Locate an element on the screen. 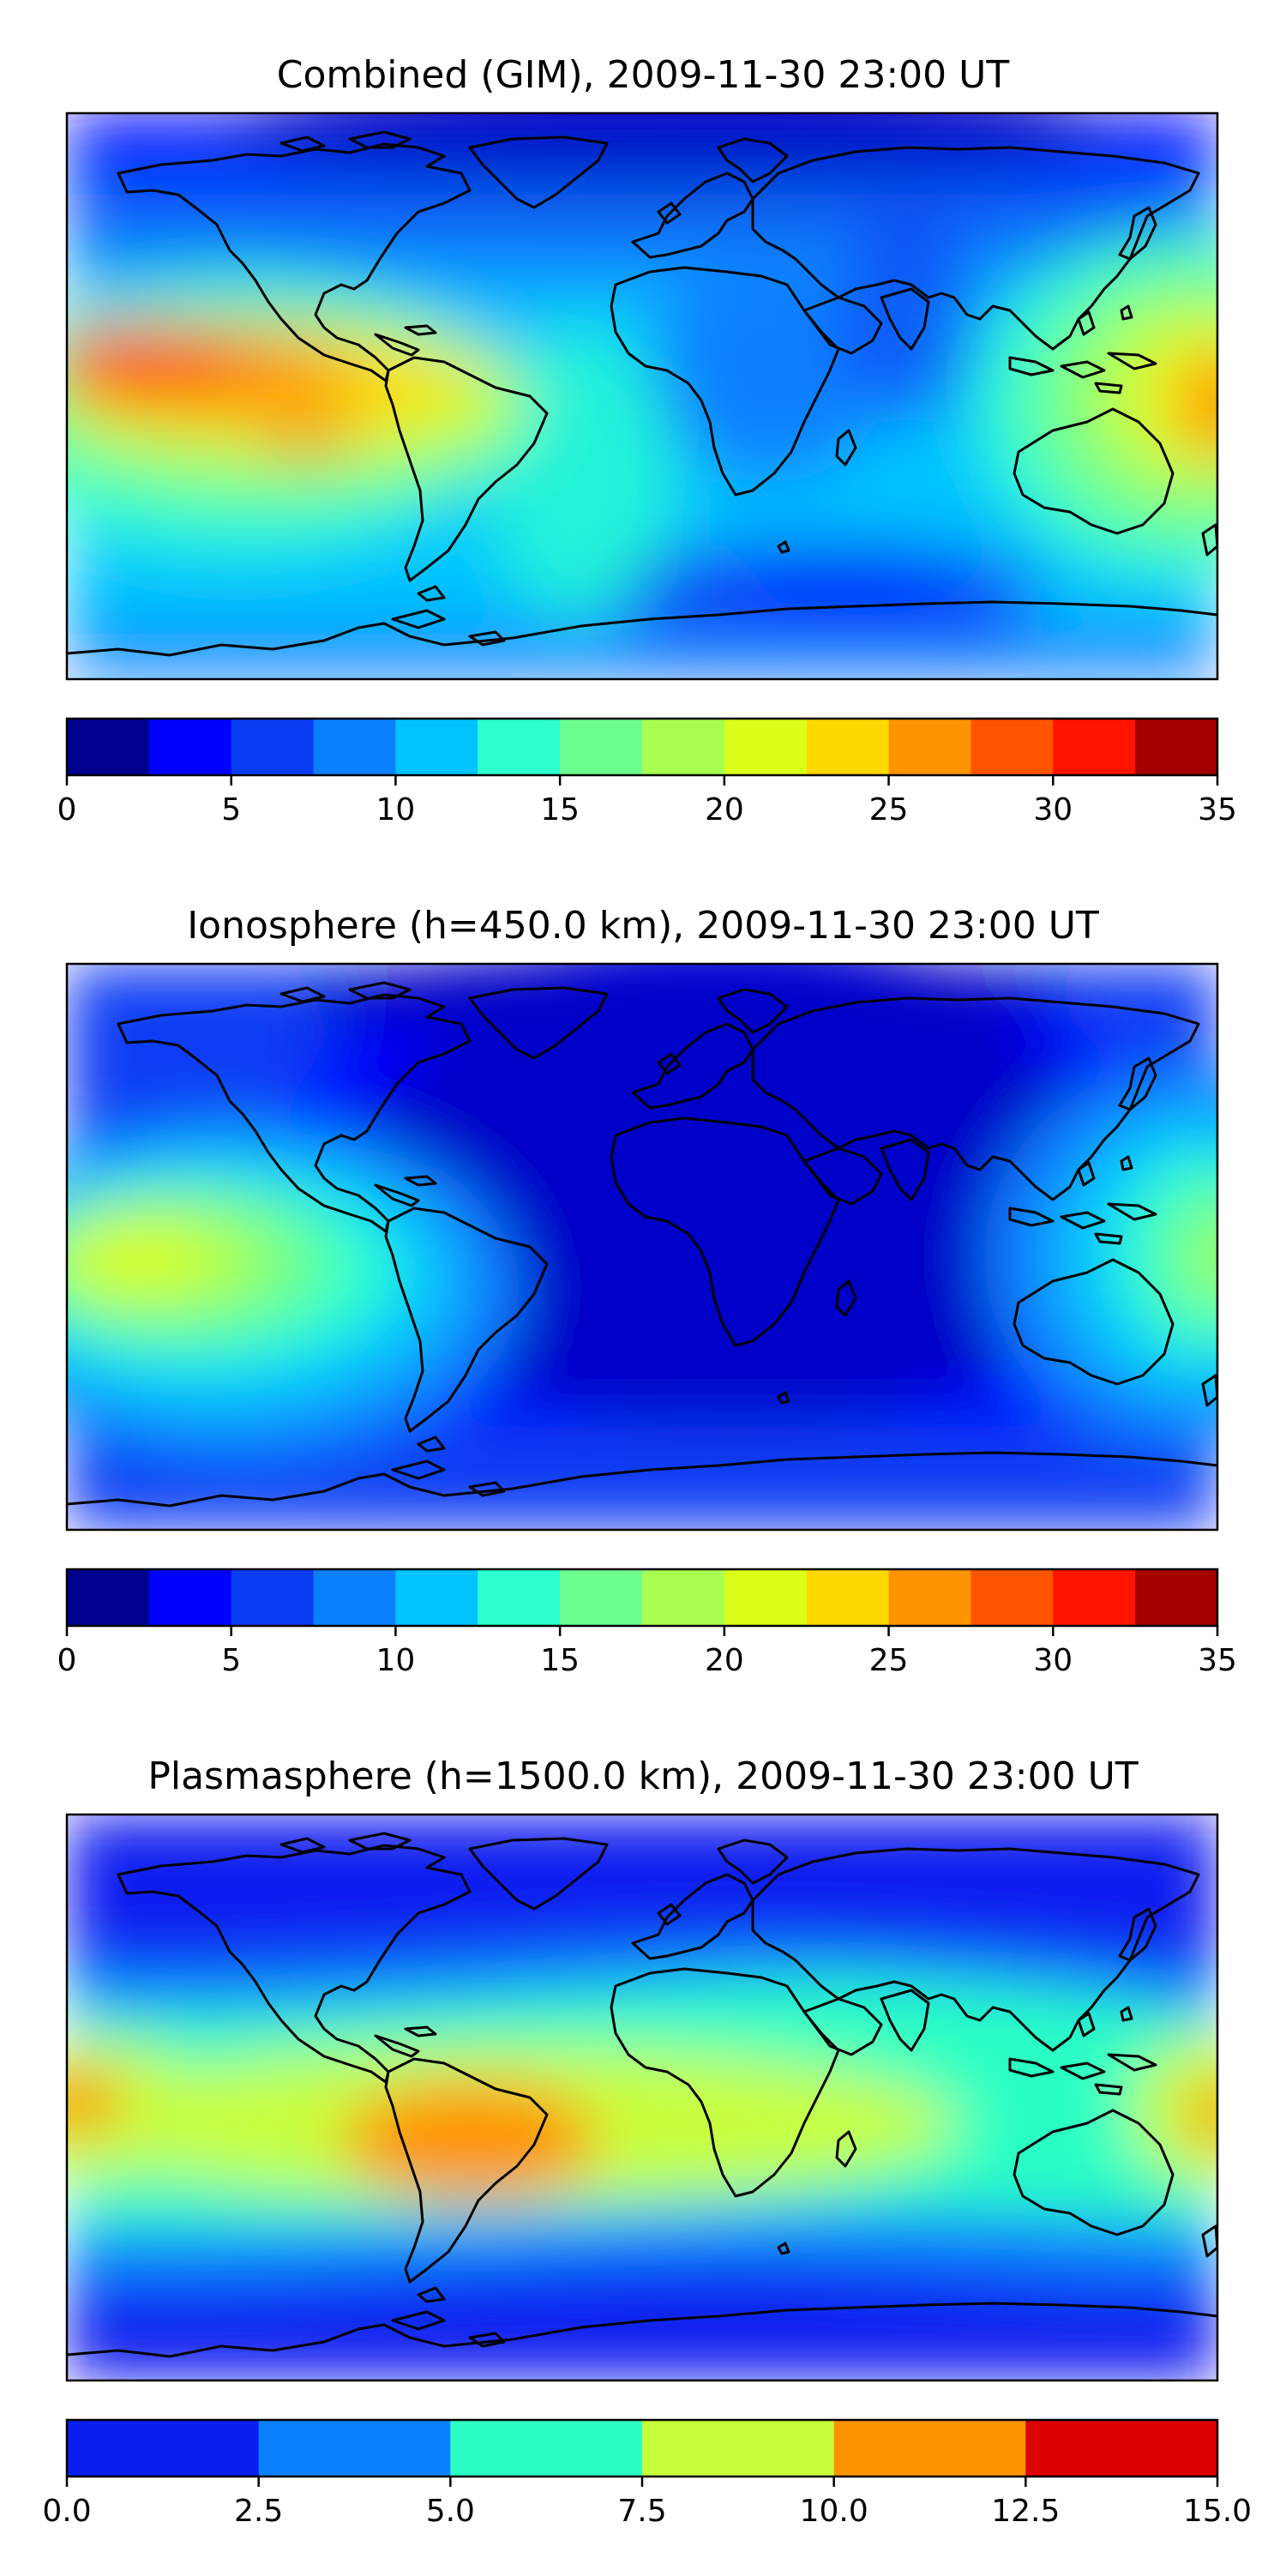 The width and height of the screenshot is (1286, 2576). colorbar-tick-label-plasmasphere: 12.5 is located at coordinates (1025, 2511).